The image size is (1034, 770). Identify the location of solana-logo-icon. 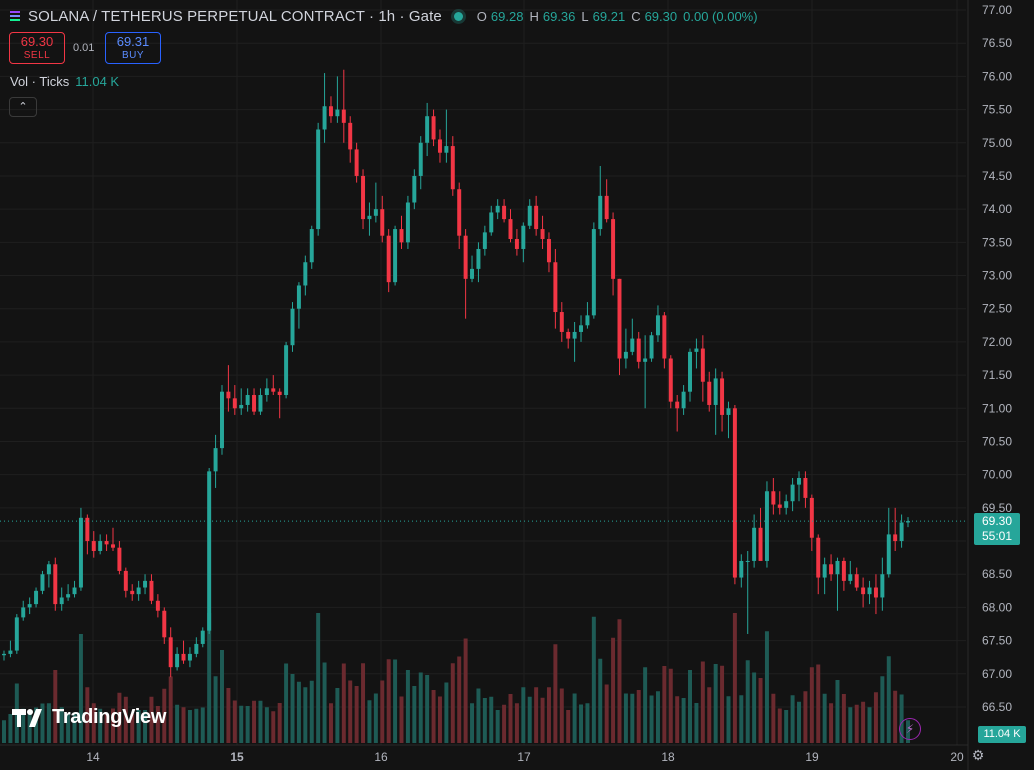
(15, 16).